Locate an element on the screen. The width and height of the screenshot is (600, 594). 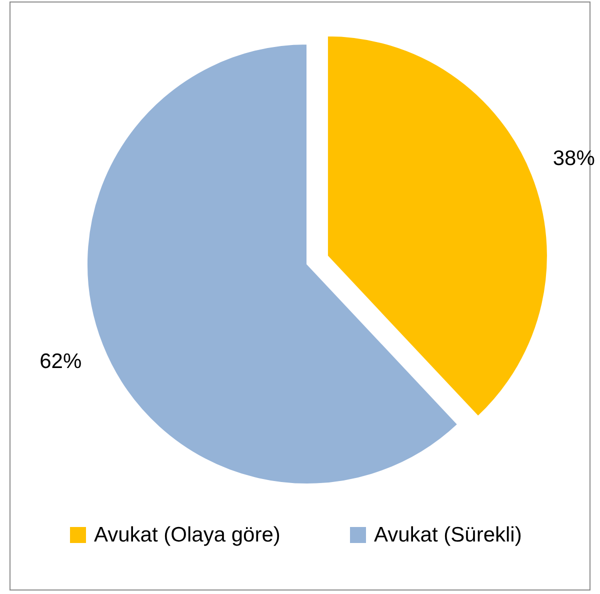
data-label: 62% is located at coordinates (61, 362).